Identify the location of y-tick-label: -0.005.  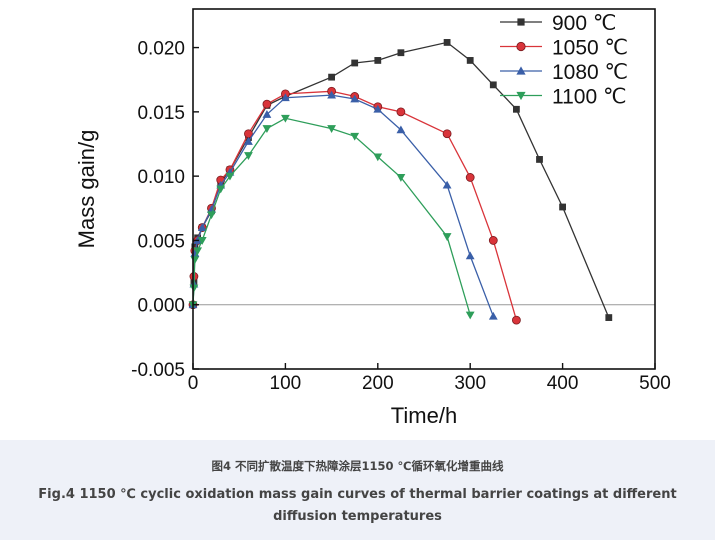
(158, 370).